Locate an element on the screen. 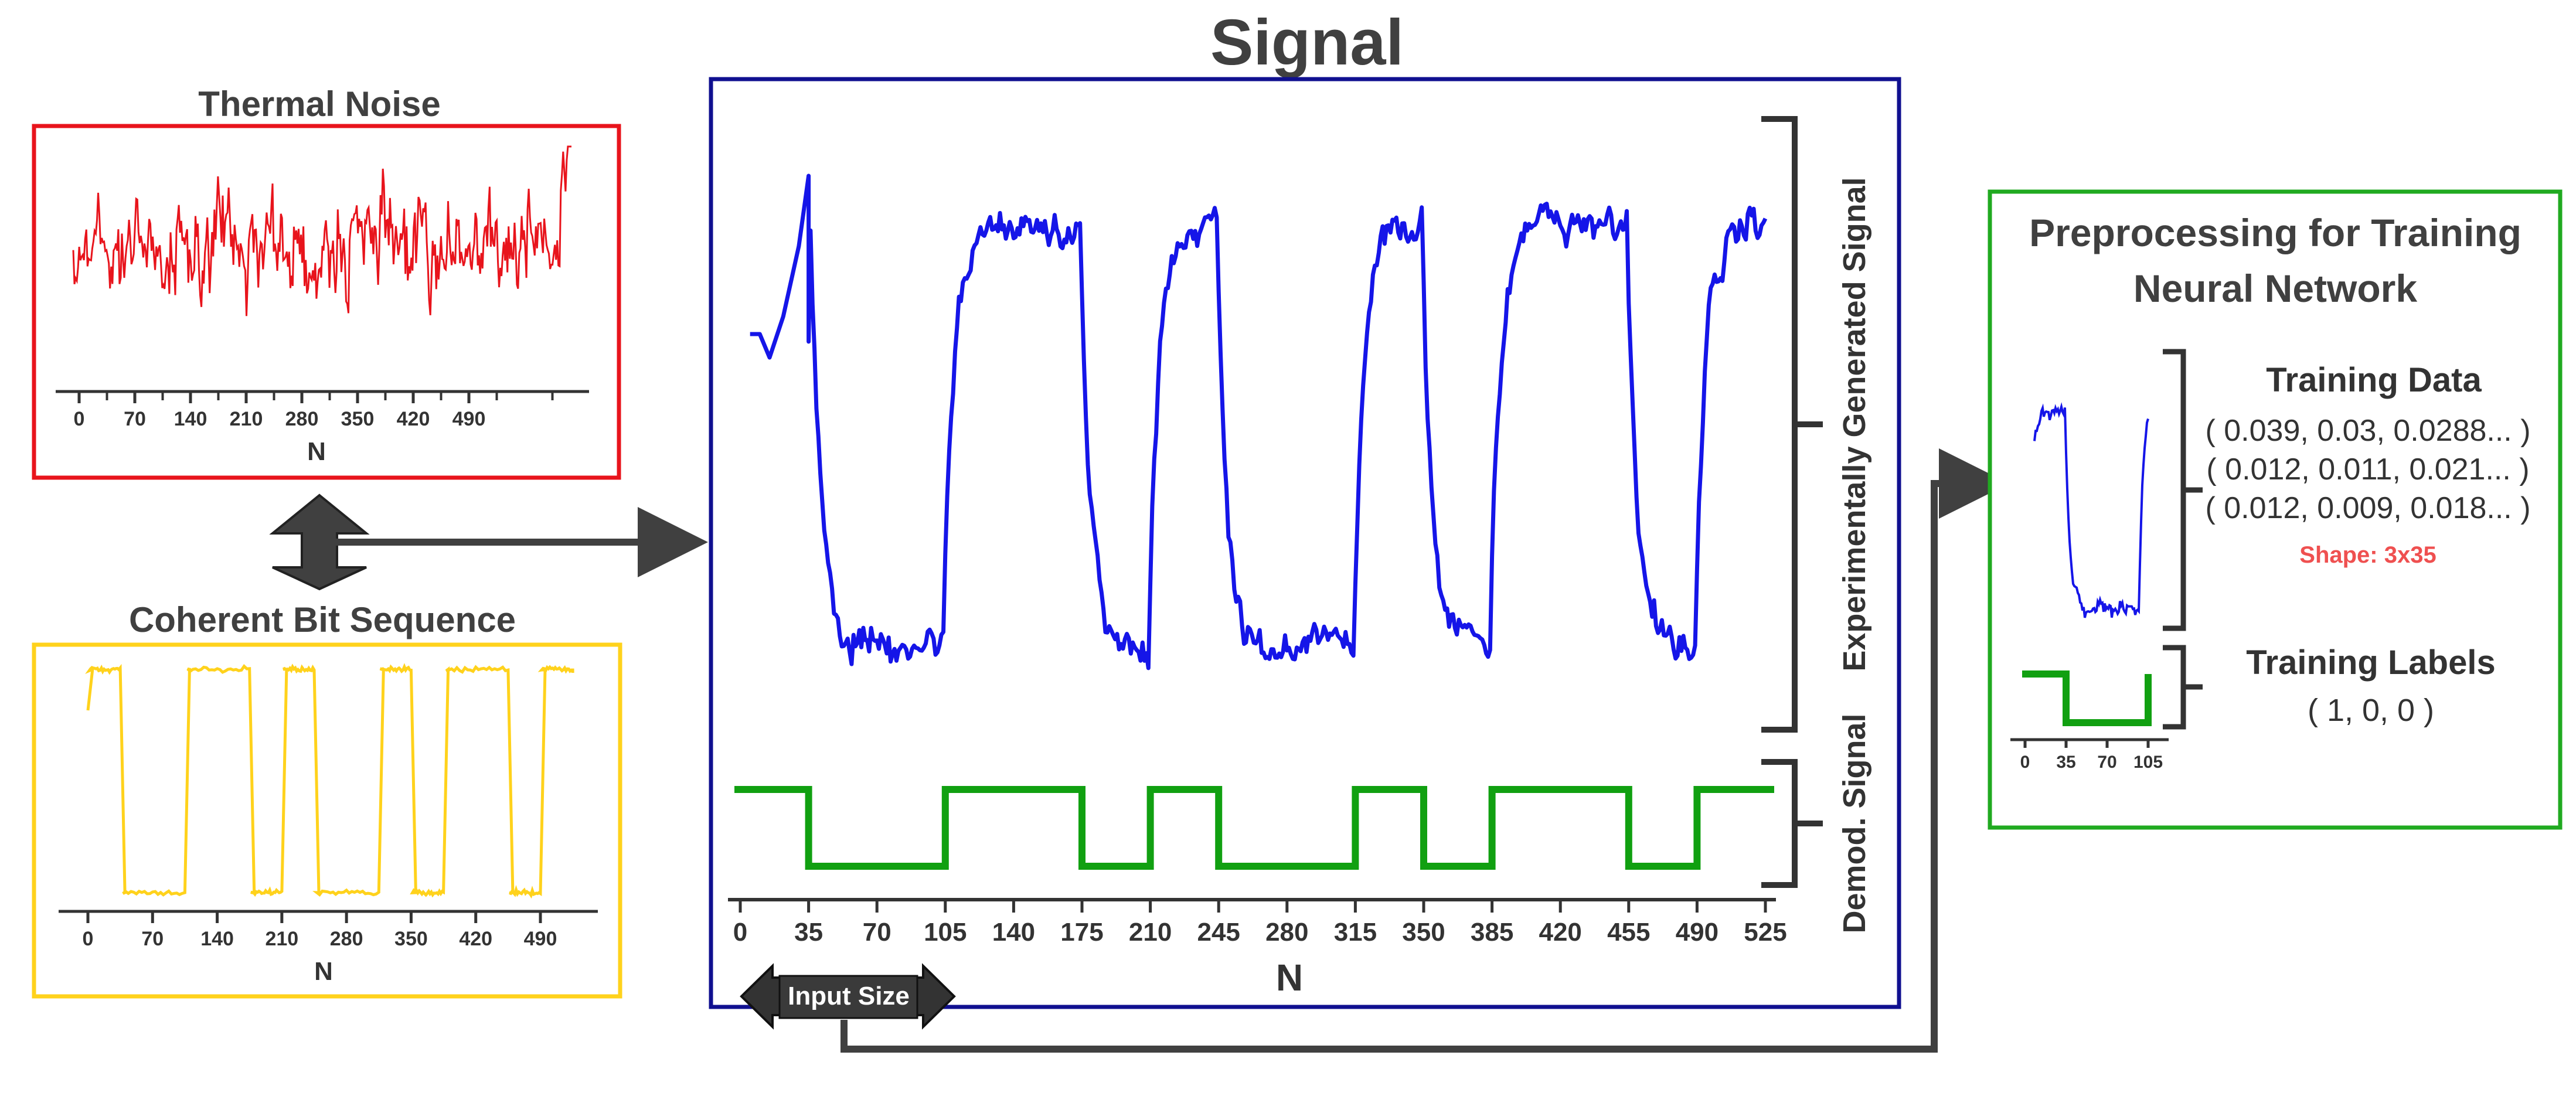  axis-tick-label: 385 is located at coordinates (1492, 932).